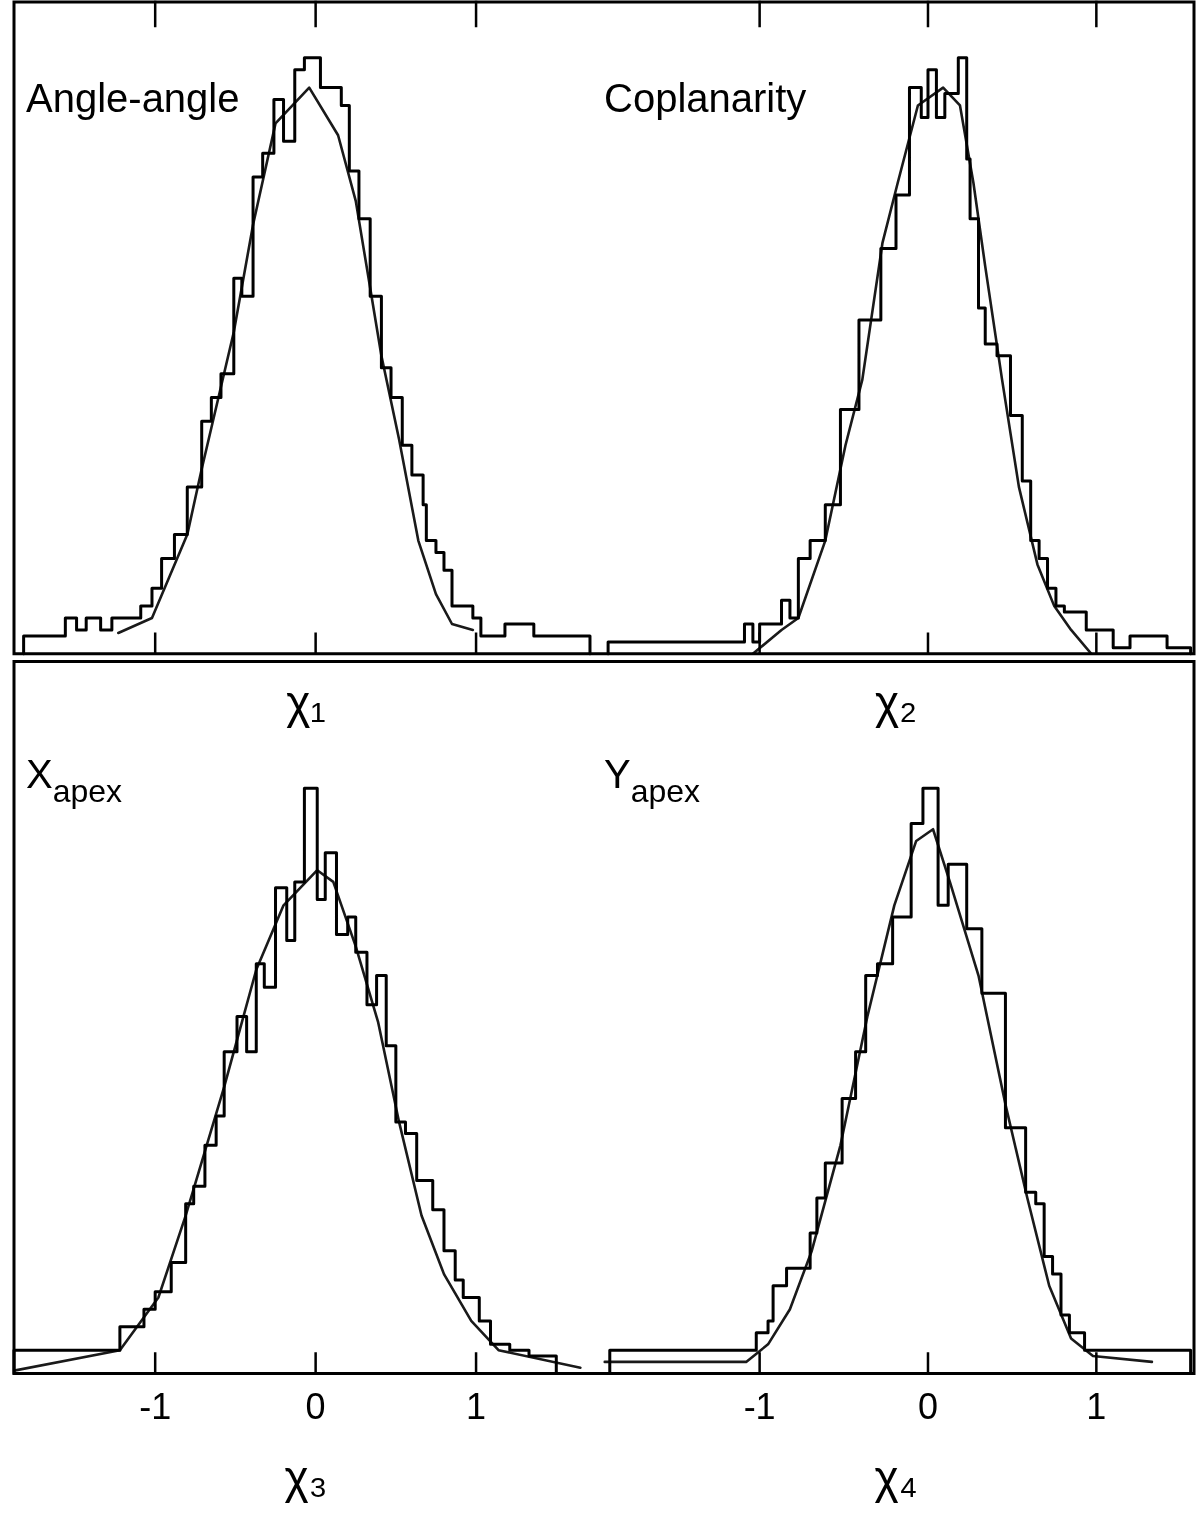 This screenshot has width=1198, height=1526. Describe the element at coordinates (896, 702) in the screenshot. I see `x-axis-title: χ₂` at that location.